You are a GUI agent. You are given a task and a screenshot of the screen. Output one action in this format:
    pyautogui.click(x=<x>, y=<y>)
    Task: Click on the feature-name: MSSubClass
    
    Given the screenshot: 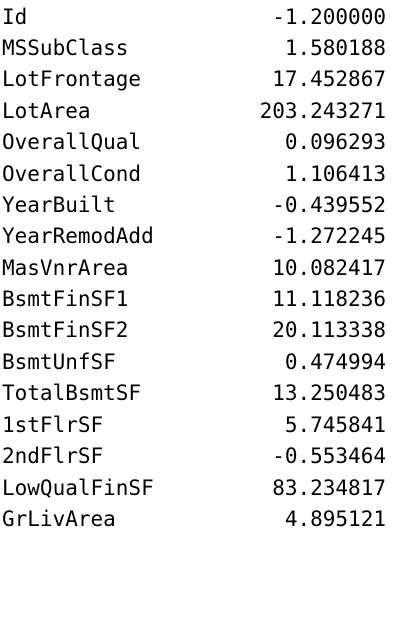 What is the action you would take?
    pyautogui.click(x=65, y=48)
    